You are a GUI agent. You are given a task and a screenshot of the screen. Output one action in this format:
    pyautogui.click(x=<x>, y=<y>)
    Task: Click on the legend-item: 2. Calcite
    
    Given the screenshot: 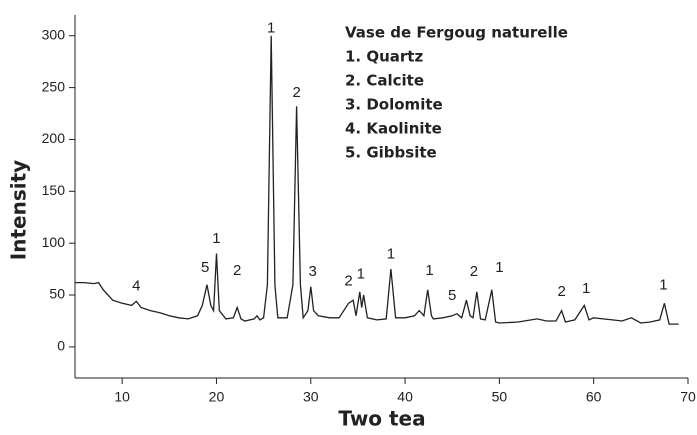 What is the action you would take?
    pyautogui.click(x=384, y=81)
    